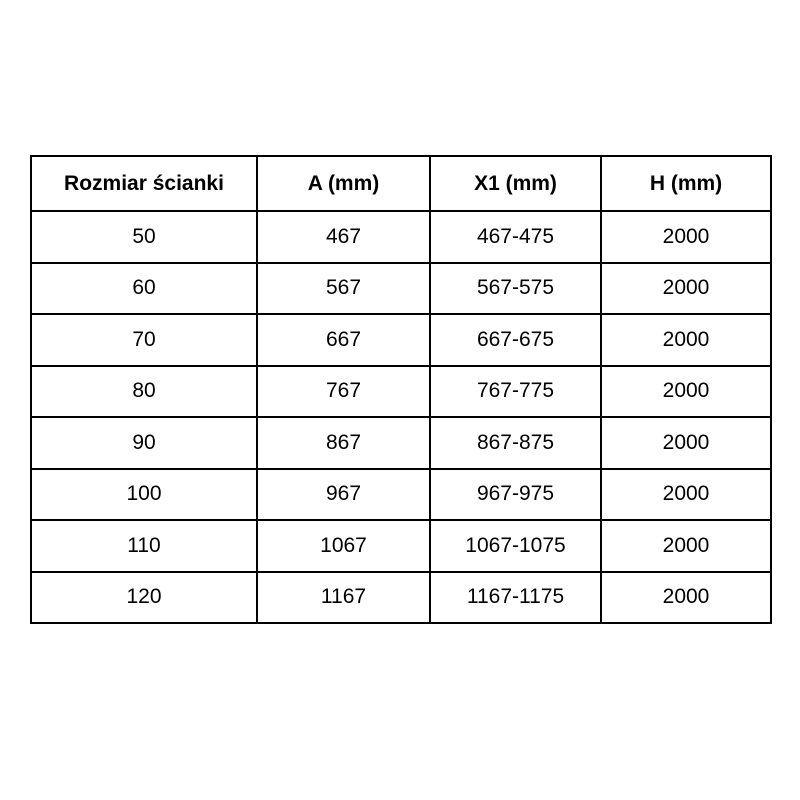  What do you see at coordinates (515, 237) in the screenshot?
I see `table-cell: 467-475` at bounding box center [515, 237].